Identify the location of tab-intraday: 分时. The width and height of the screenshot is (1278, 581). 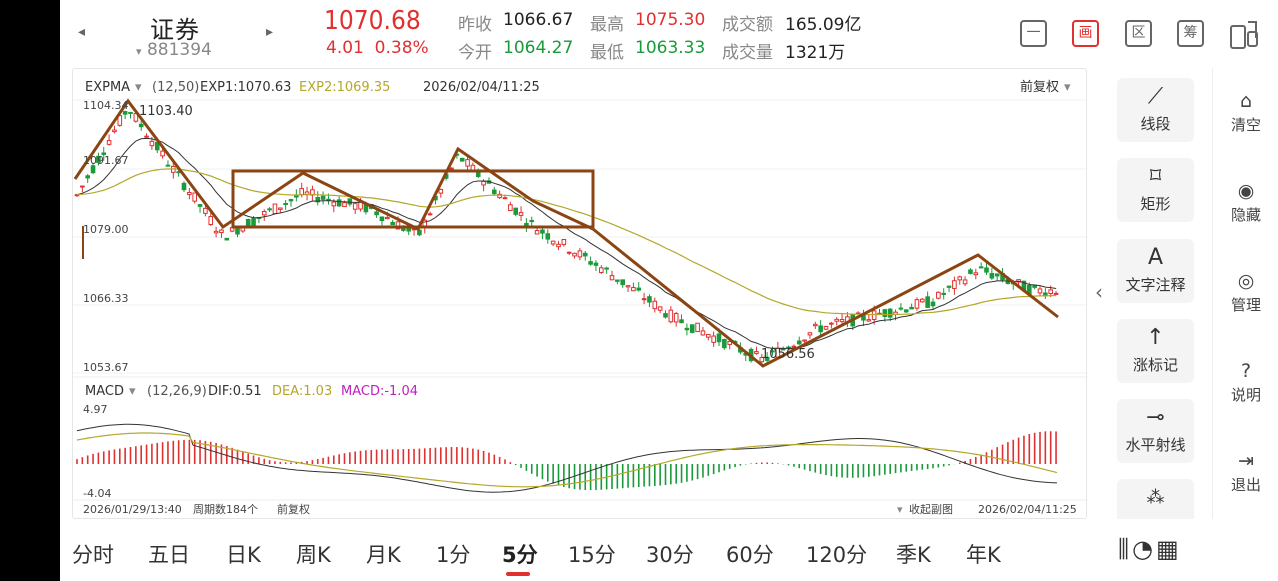
(93, 555).